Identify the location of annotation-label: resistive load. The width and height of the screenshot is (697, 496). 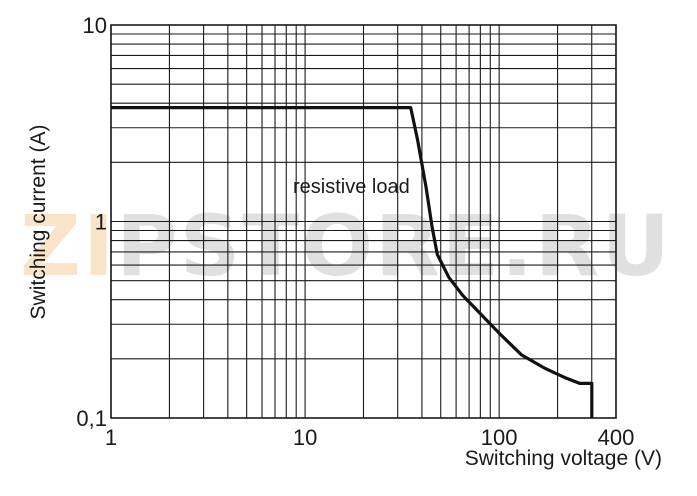
(351, 187).